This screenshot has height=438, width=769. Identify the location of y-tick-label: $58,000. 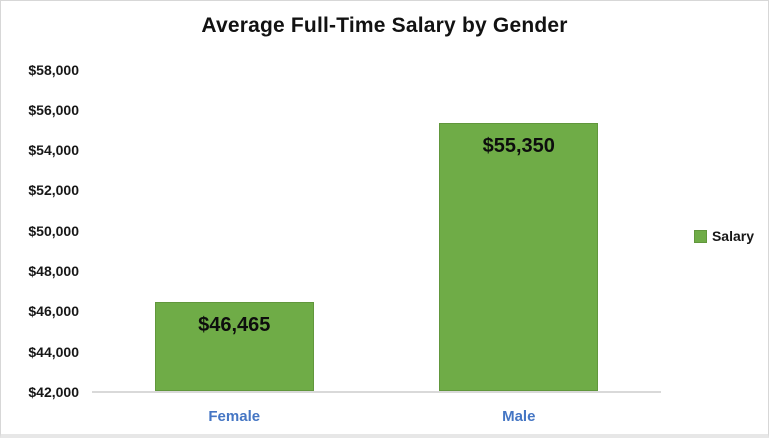
(53, 69).